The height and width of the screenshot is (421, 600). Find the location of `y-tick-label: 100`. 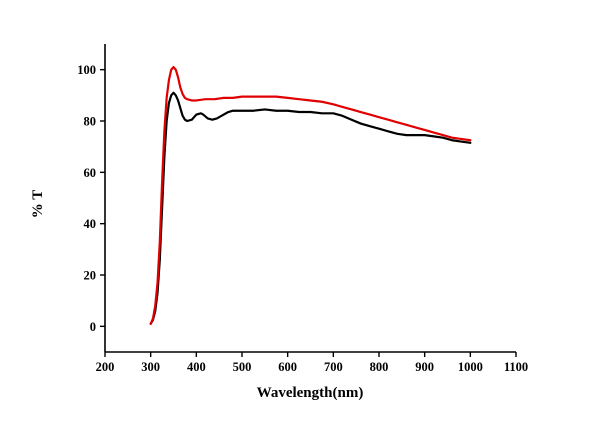

y-tick-label: 100 is located at coordinates (86, 70).